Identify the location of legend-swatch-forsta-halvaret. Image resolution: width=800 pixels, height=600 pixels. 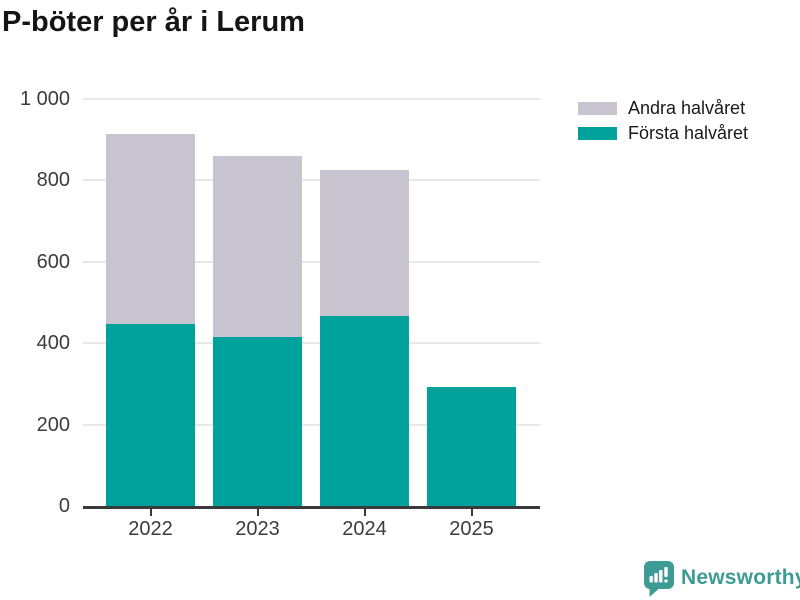
(597, 133).